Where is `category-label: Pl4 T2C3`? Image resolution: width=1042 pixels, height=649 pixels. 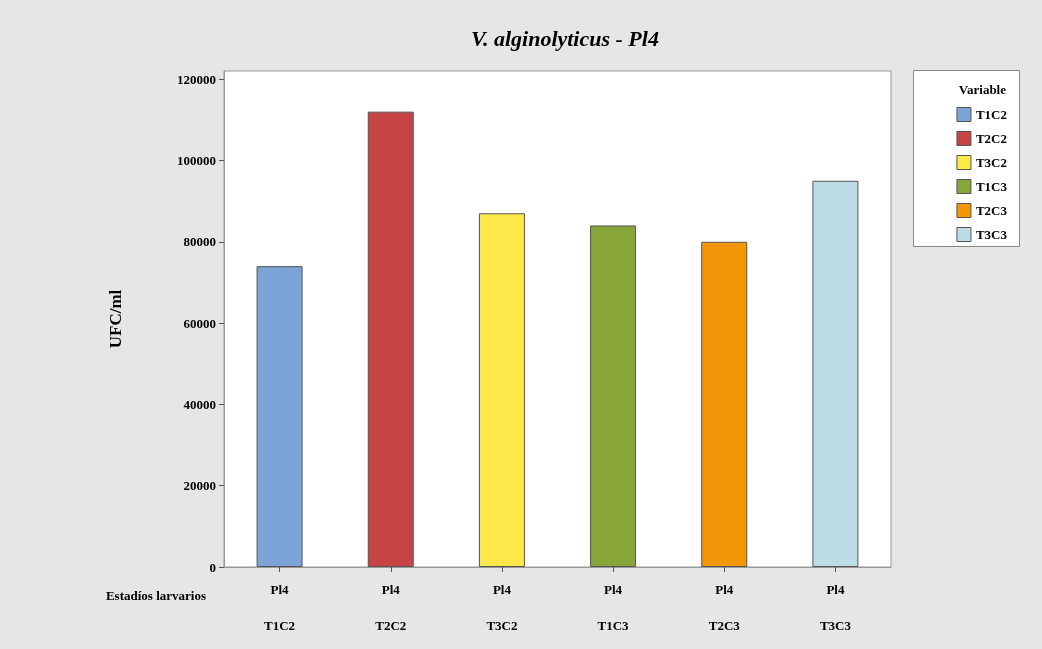
category-label: Pl4 T2C3 is located at coordinates (724, 607).